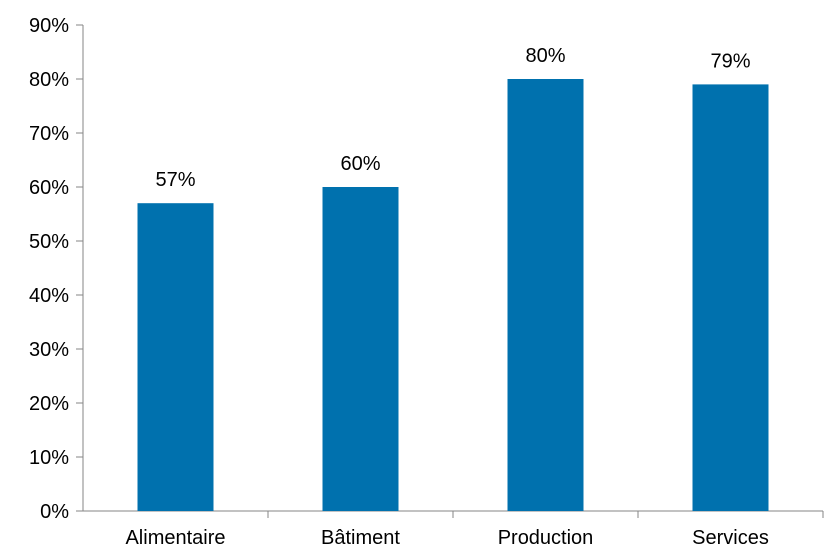 The height and width of the screenshot is (548, 830). What do you see at coordinates (360, 537) in the screenshot?
I see `category-label: Bâtiment` at bounding box center [360, 537].